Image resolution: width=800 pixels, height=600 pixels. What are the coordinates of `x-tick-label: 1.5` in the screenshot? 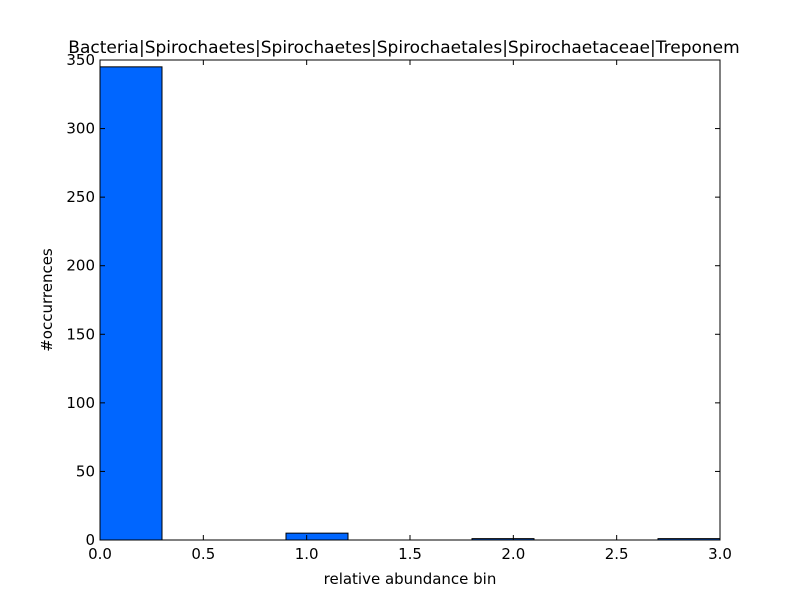 It's located at (410, 554).